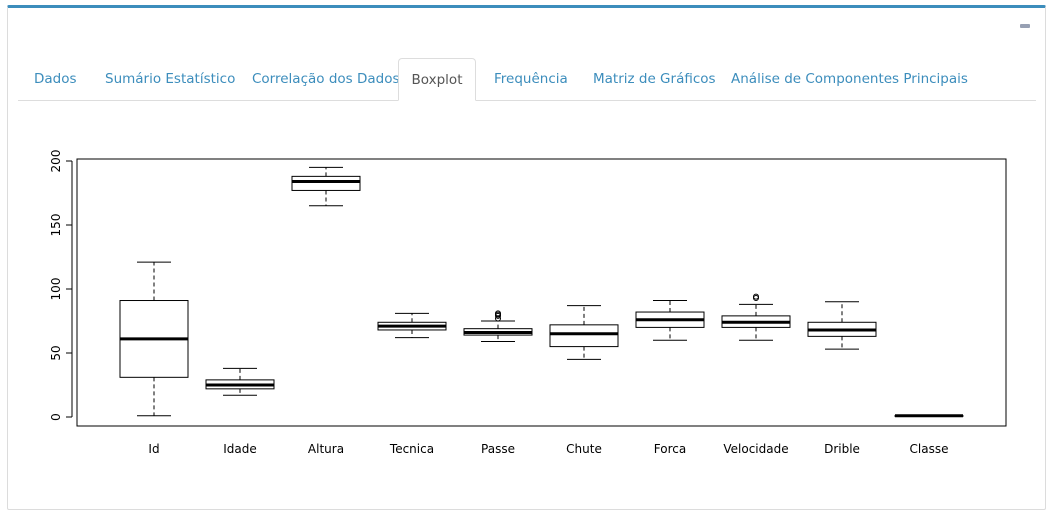 This screenshot has height=519, width=1054. What do you see at coordinates (56, 352) in the screenshot?
I see `y-tick-label: 50` at bounding box center [56, 352].